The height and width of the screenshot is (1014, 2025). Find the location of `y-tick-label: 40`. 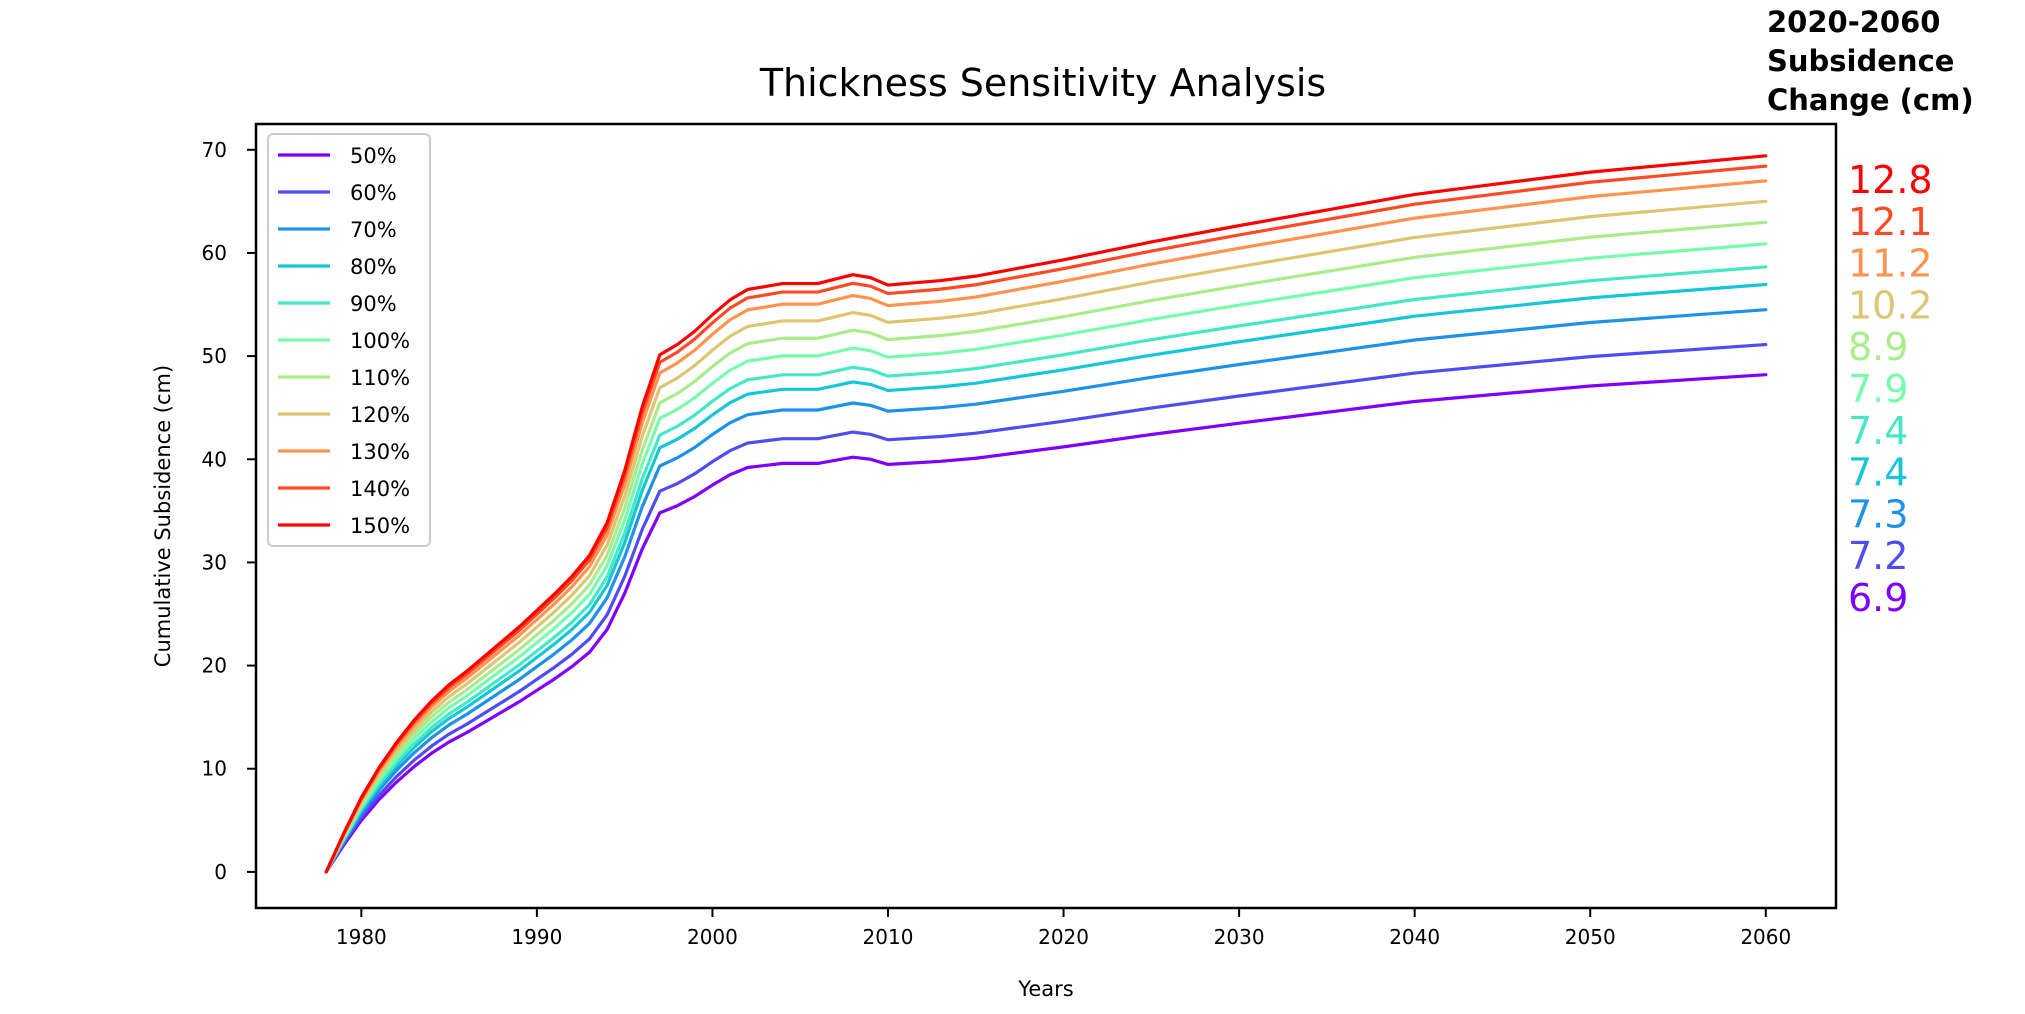

y-tick-label: 40 is located at coordinates (214, 459).